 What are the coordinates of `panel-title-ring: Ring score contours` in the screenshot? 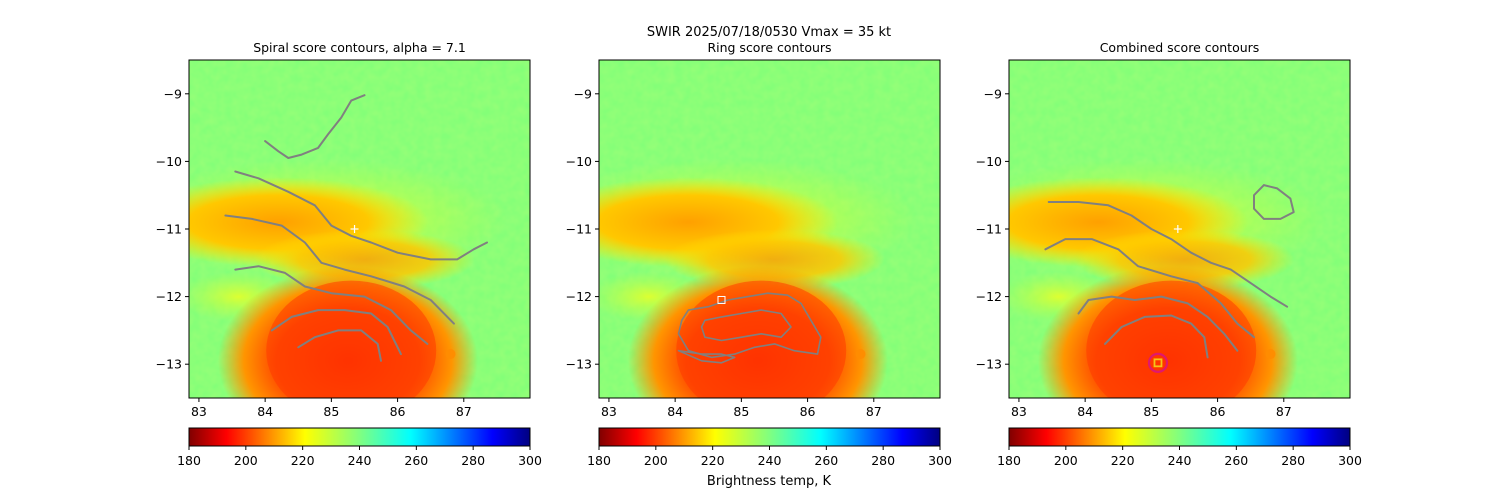 It's located at (769, 47).